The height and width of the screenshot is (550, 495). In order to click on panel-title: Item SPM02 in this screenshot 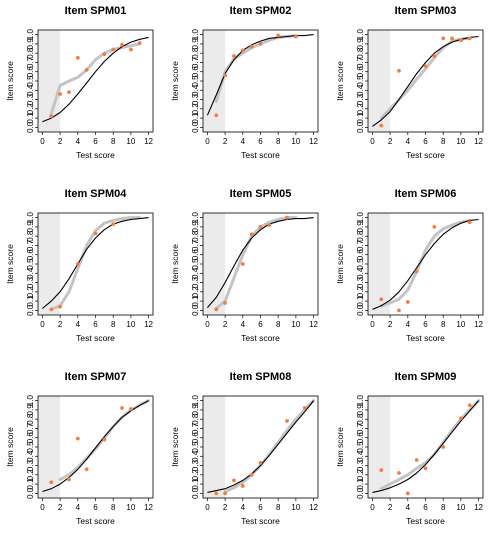, I will do `click(261, 11)`.